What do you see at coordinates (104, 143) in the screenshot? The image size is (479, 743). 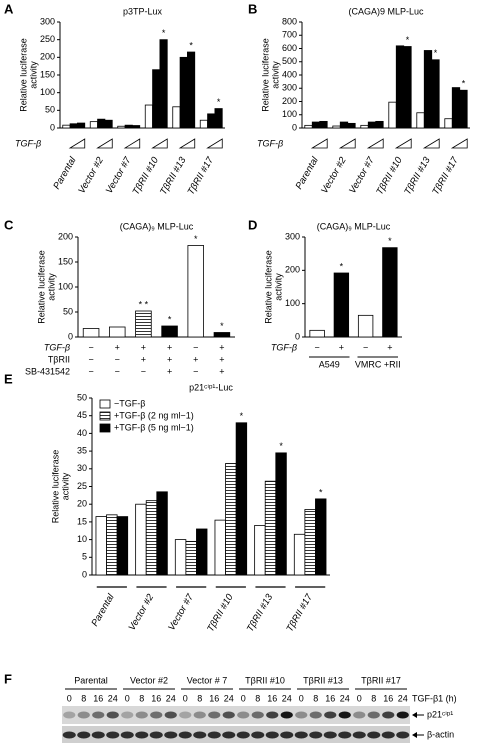 I see `dose-wedge` at bounding box center [104, 143].